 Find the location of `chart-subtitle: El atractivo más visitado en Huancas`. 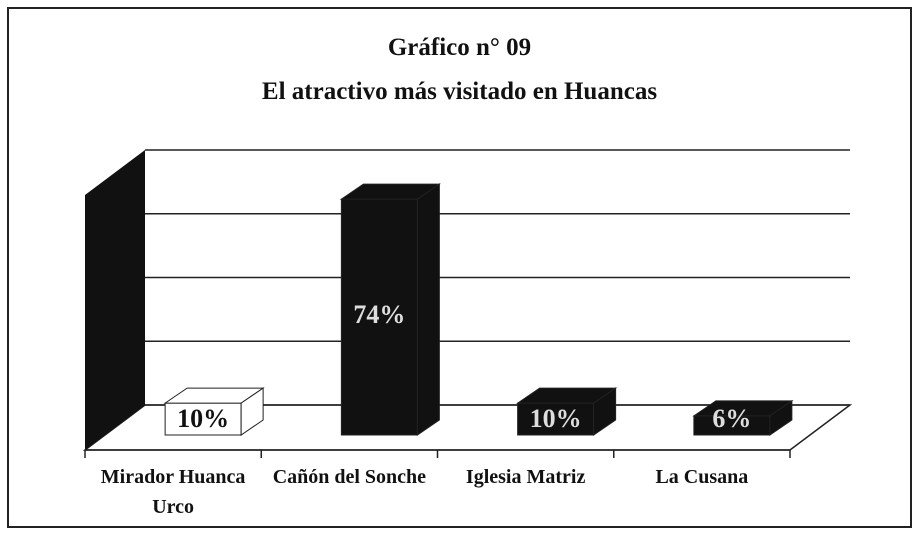

chart-subtitle: El atractivo más visitado en Huancas is located at coordinates (459, 91).